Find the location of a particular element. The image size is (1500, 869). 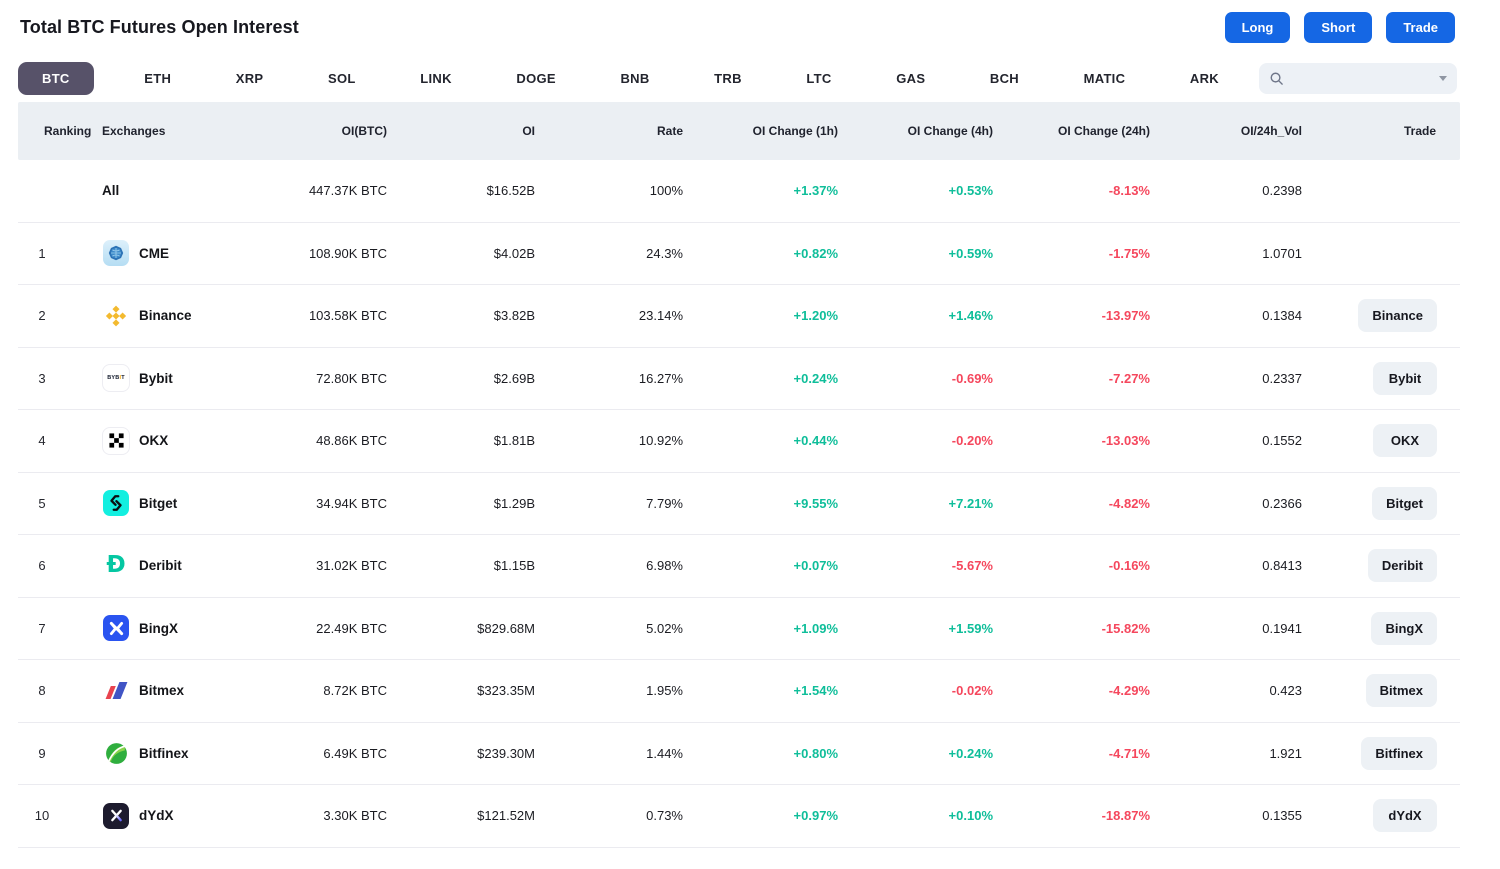

oi-24h-vol-cell: 1.921 is located at coordinates (1285, 753).